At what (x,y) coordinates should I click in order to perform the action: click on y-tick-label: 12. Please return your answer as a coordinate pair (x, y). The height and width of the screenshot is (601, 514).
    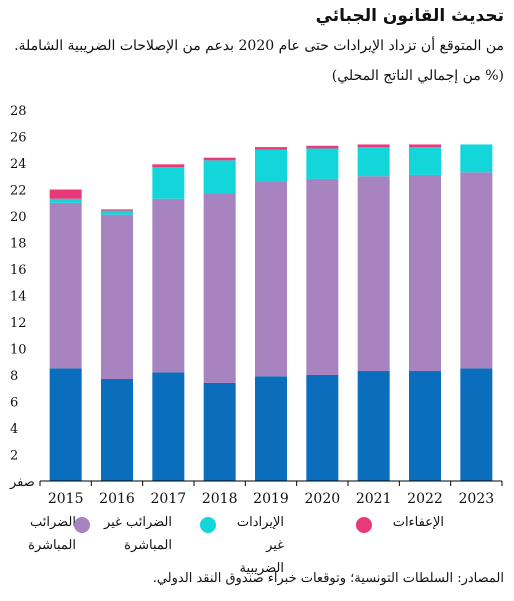
    Looking at the image, I should click on (18, 323).